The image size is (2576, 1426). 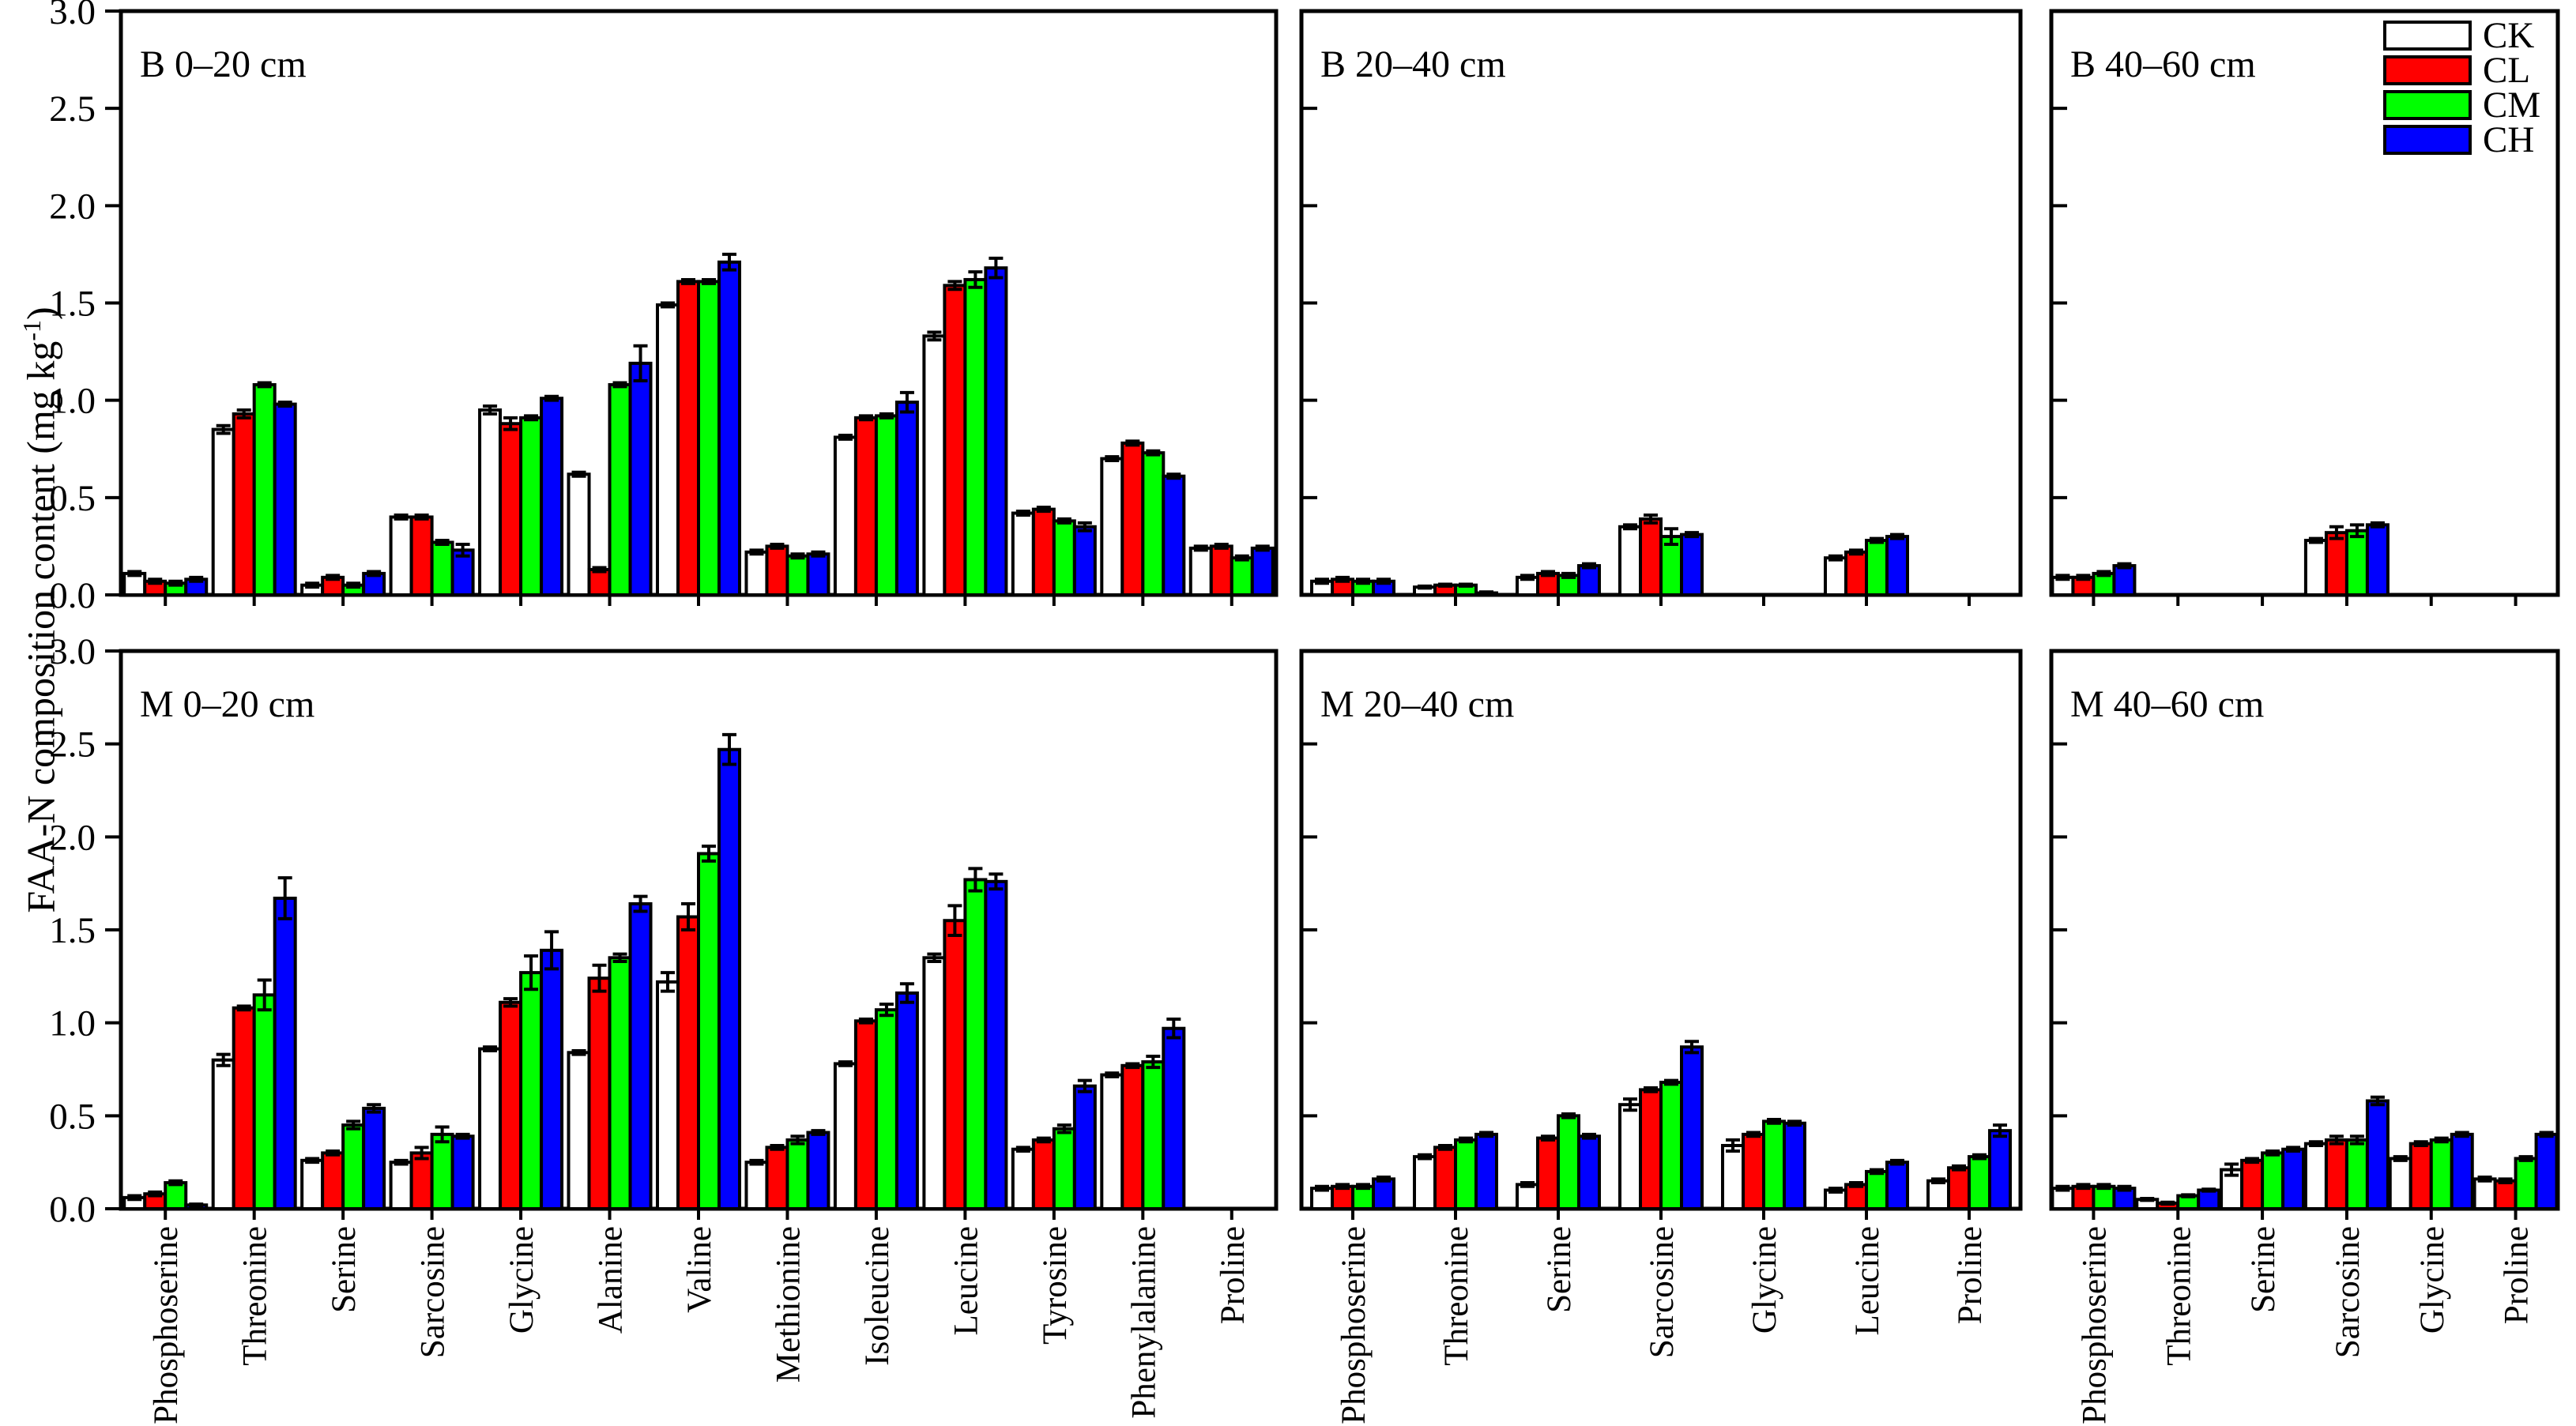 I want to click on x-category-label: Phosphoserine, so click(x=1354, y=1325).